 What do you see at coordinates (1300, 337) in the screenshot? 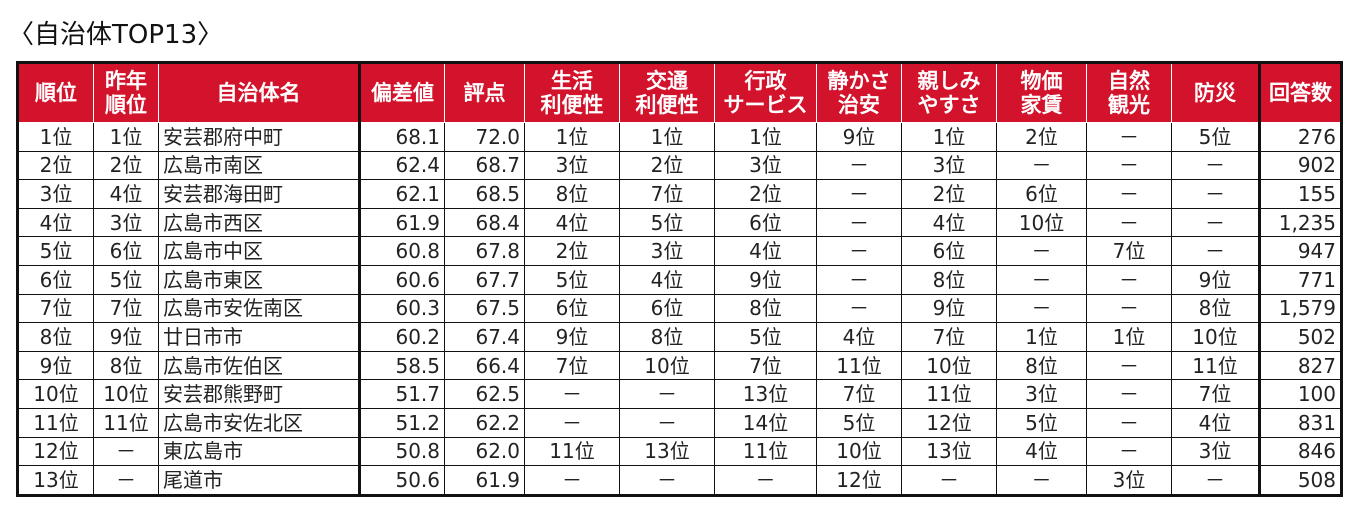
I see `table-cell: 502` at bounding box center [1300, 337].